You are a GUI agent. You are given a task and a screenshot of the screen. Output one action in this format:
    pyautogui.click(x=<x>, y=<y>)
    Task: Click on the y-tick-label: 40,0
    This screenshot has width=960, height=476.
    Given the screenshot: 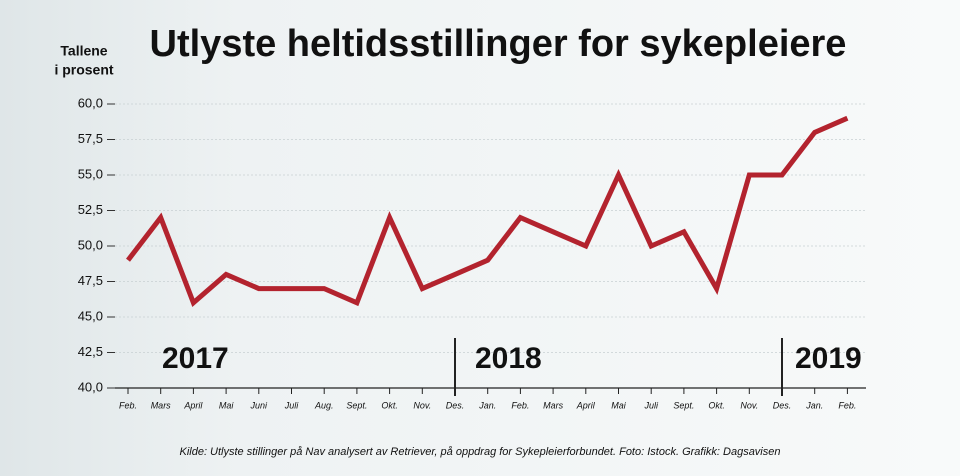 What is the action you would take?
    pyautogui.click(x=90, y=386)
    